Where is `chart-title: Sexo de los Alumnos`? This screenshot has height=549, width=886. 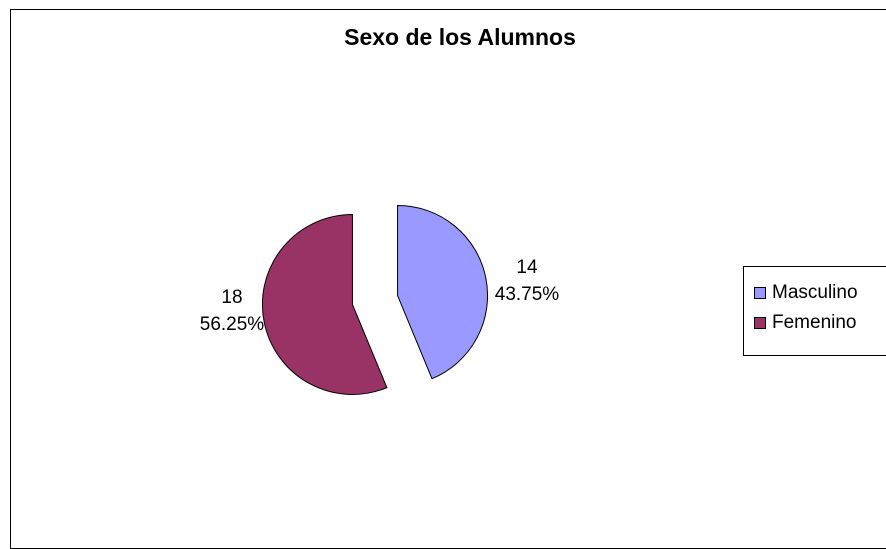
chart-title: Sexo de los Alumnos is located at coordinates (460, 37).